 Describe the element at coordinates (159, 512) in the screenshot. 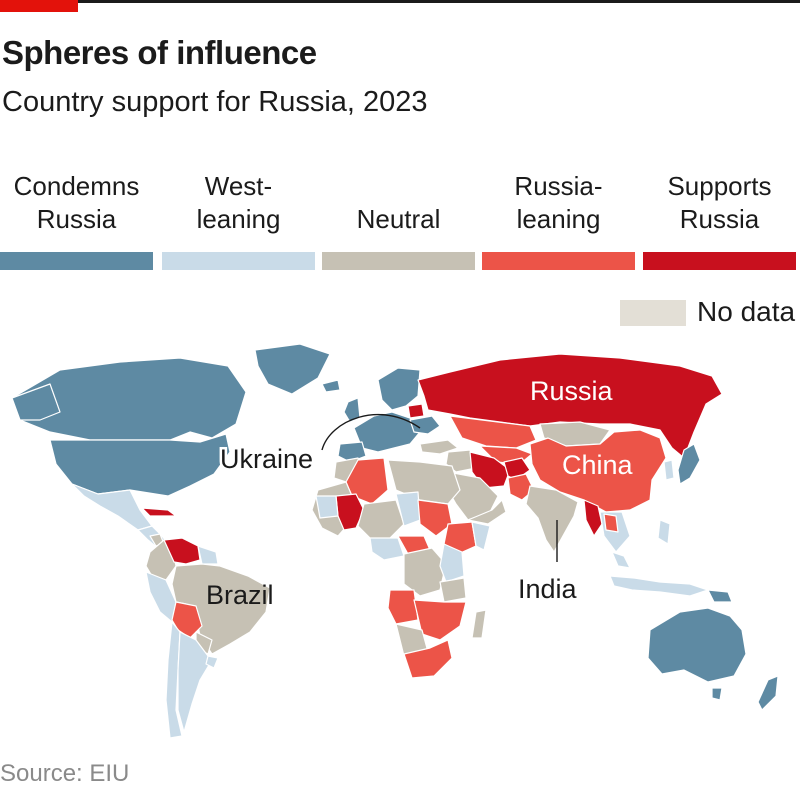

I see `region-cuba` at that location.